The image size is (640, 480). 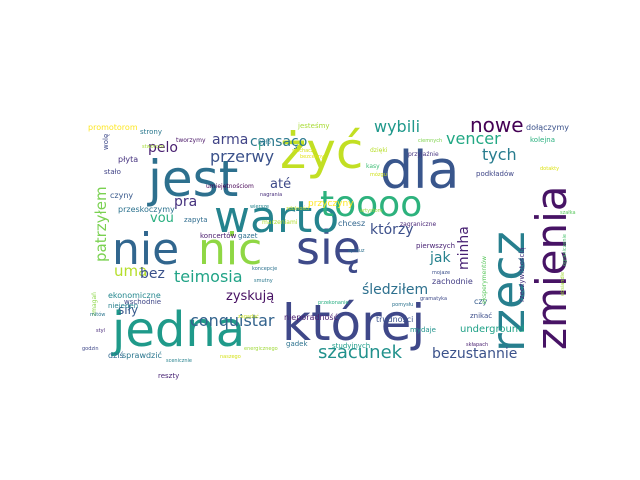 What do you see at coordinates (192, 179) in the screenshot?
I see `word-3: jest` at bounding box center [192, 179].